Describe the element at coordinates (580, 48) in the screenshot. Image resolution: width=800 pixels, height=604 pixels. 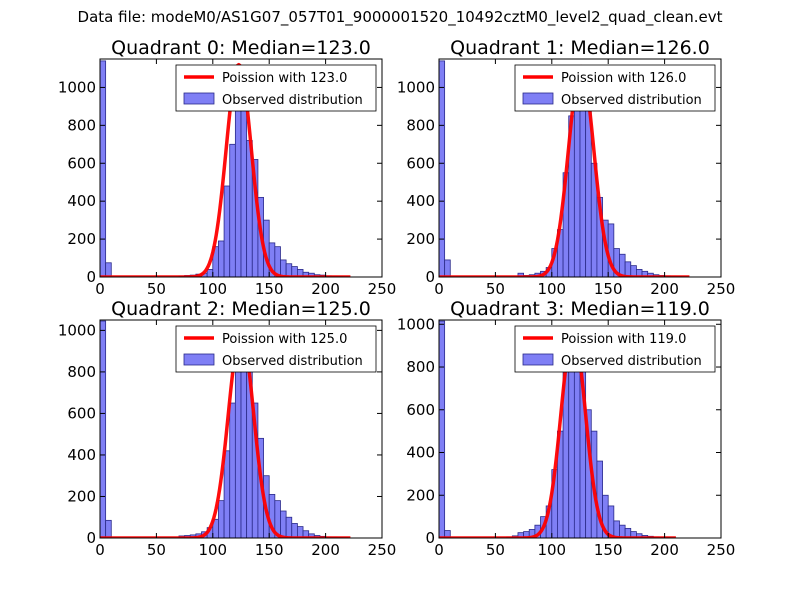
I see `subplot-title: Quadrant 1: Median=126.0` at that location.